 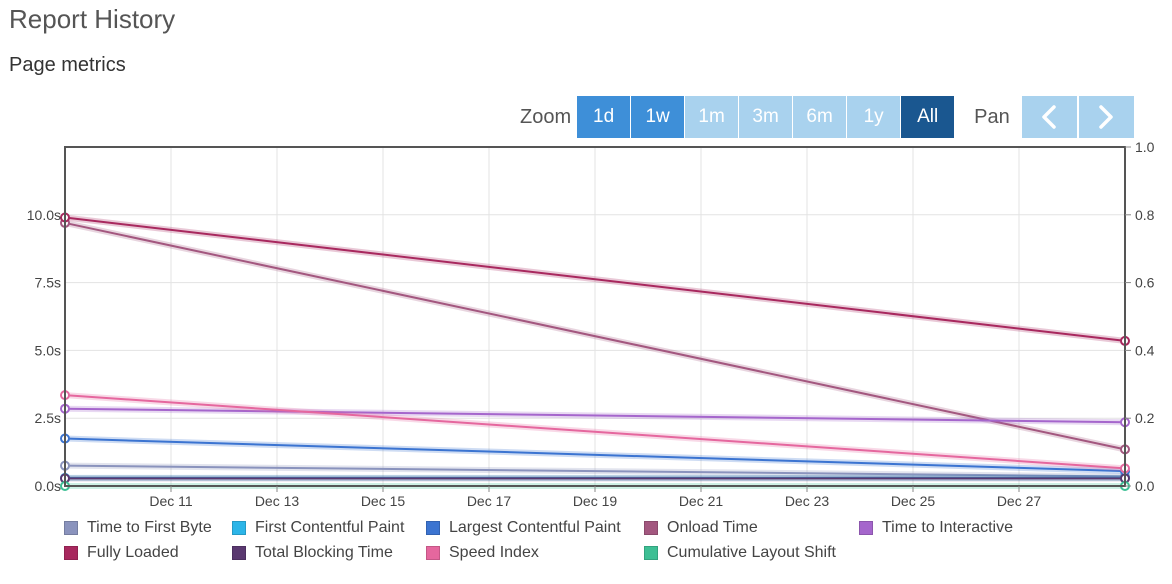 I want to click on legend-item: Onload Time, so click(x=701, y=528).